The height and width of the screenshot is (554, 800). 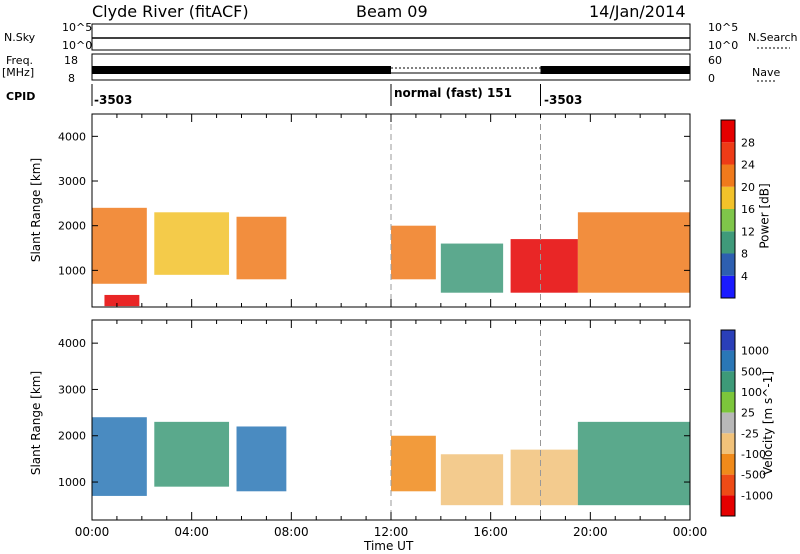 I want to click on colorbar-tick-label: 28, so click(x=748, y=142).